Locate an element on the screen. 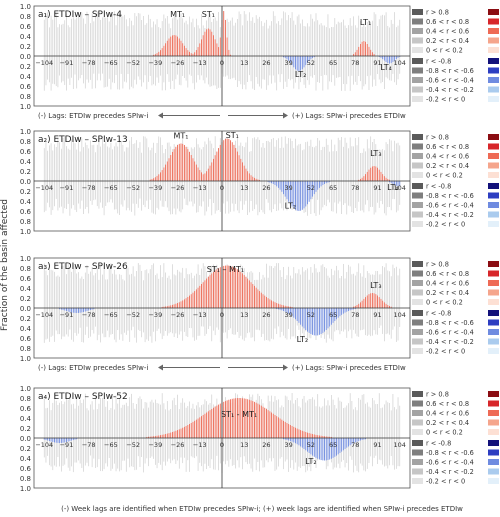 This screenshot has height=517, width=500. phase-annotation: LT₄ is located at coordinates (392, 187).